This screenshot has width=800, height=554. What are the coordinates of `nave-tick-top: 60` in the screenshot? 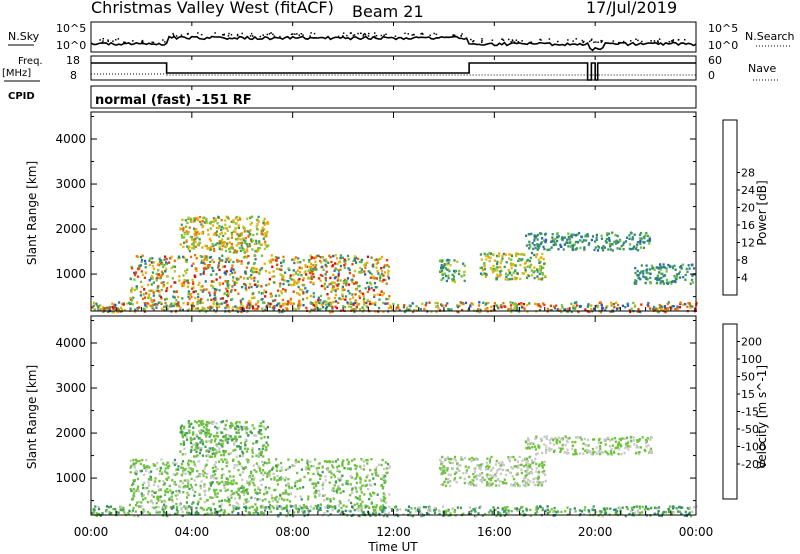 It's located at (715, 60).